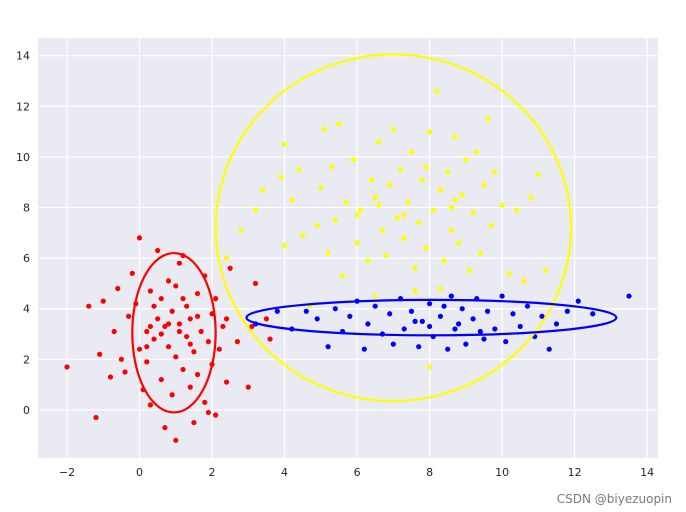  Describe the element at coordinates (212, 472) in the screenshot. I see `x-tick-label: 2` at that location.